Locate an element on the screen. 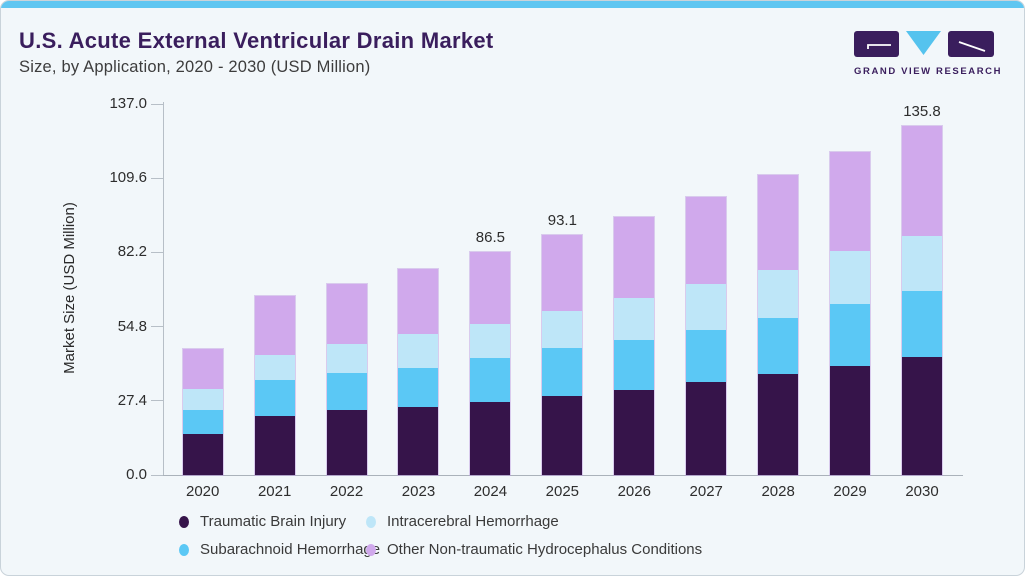 The height and width of the screenshot is (576, 1025). bar-2026-segment-intracerebral-hemorrhage is located at coordinates (634, 319).